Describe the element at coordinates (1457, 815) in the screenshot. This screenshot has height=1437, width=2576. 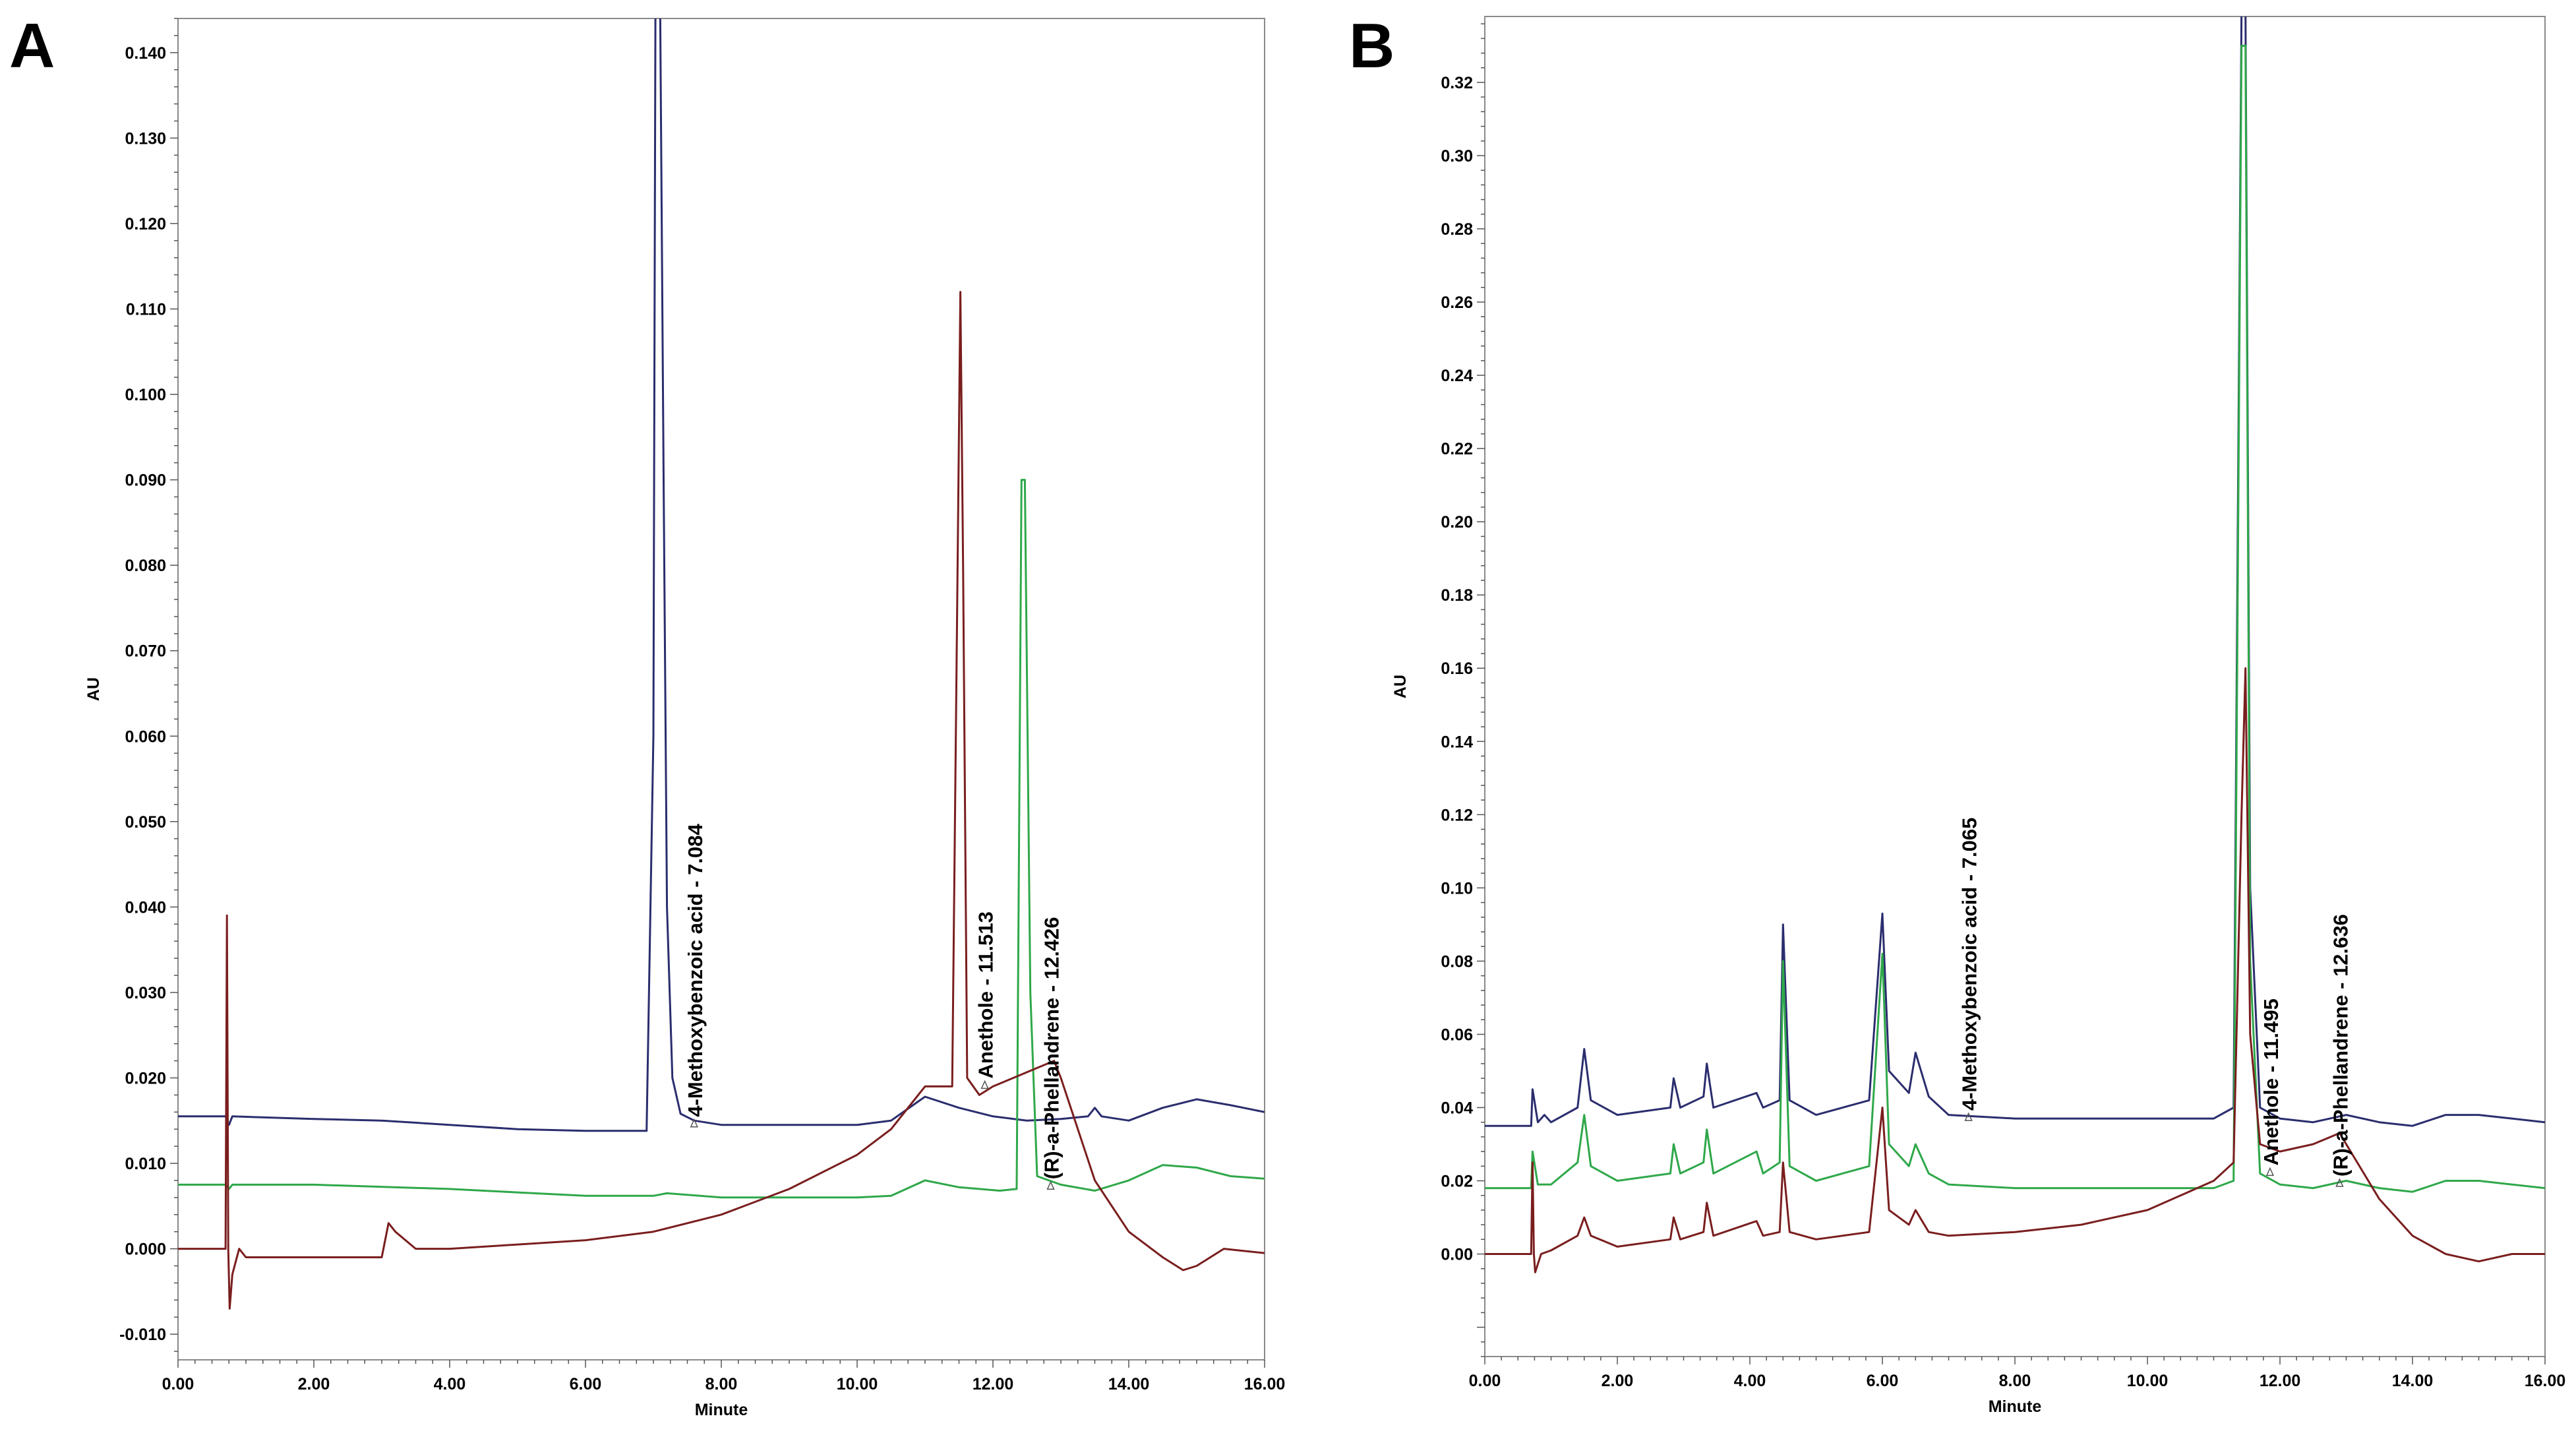
I see `y-tick-label: 0.12` at that location.